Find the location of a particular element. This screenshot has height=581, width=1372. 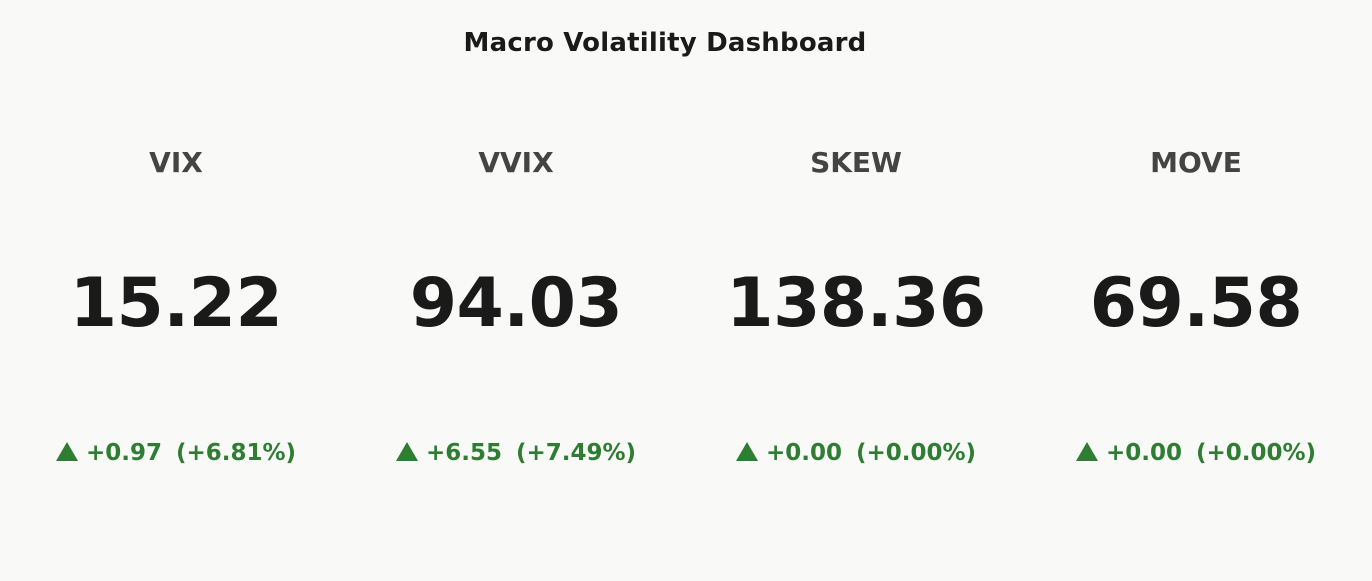

index-change: +0.97 (+6.81%) is located at coordinates (176, 453).